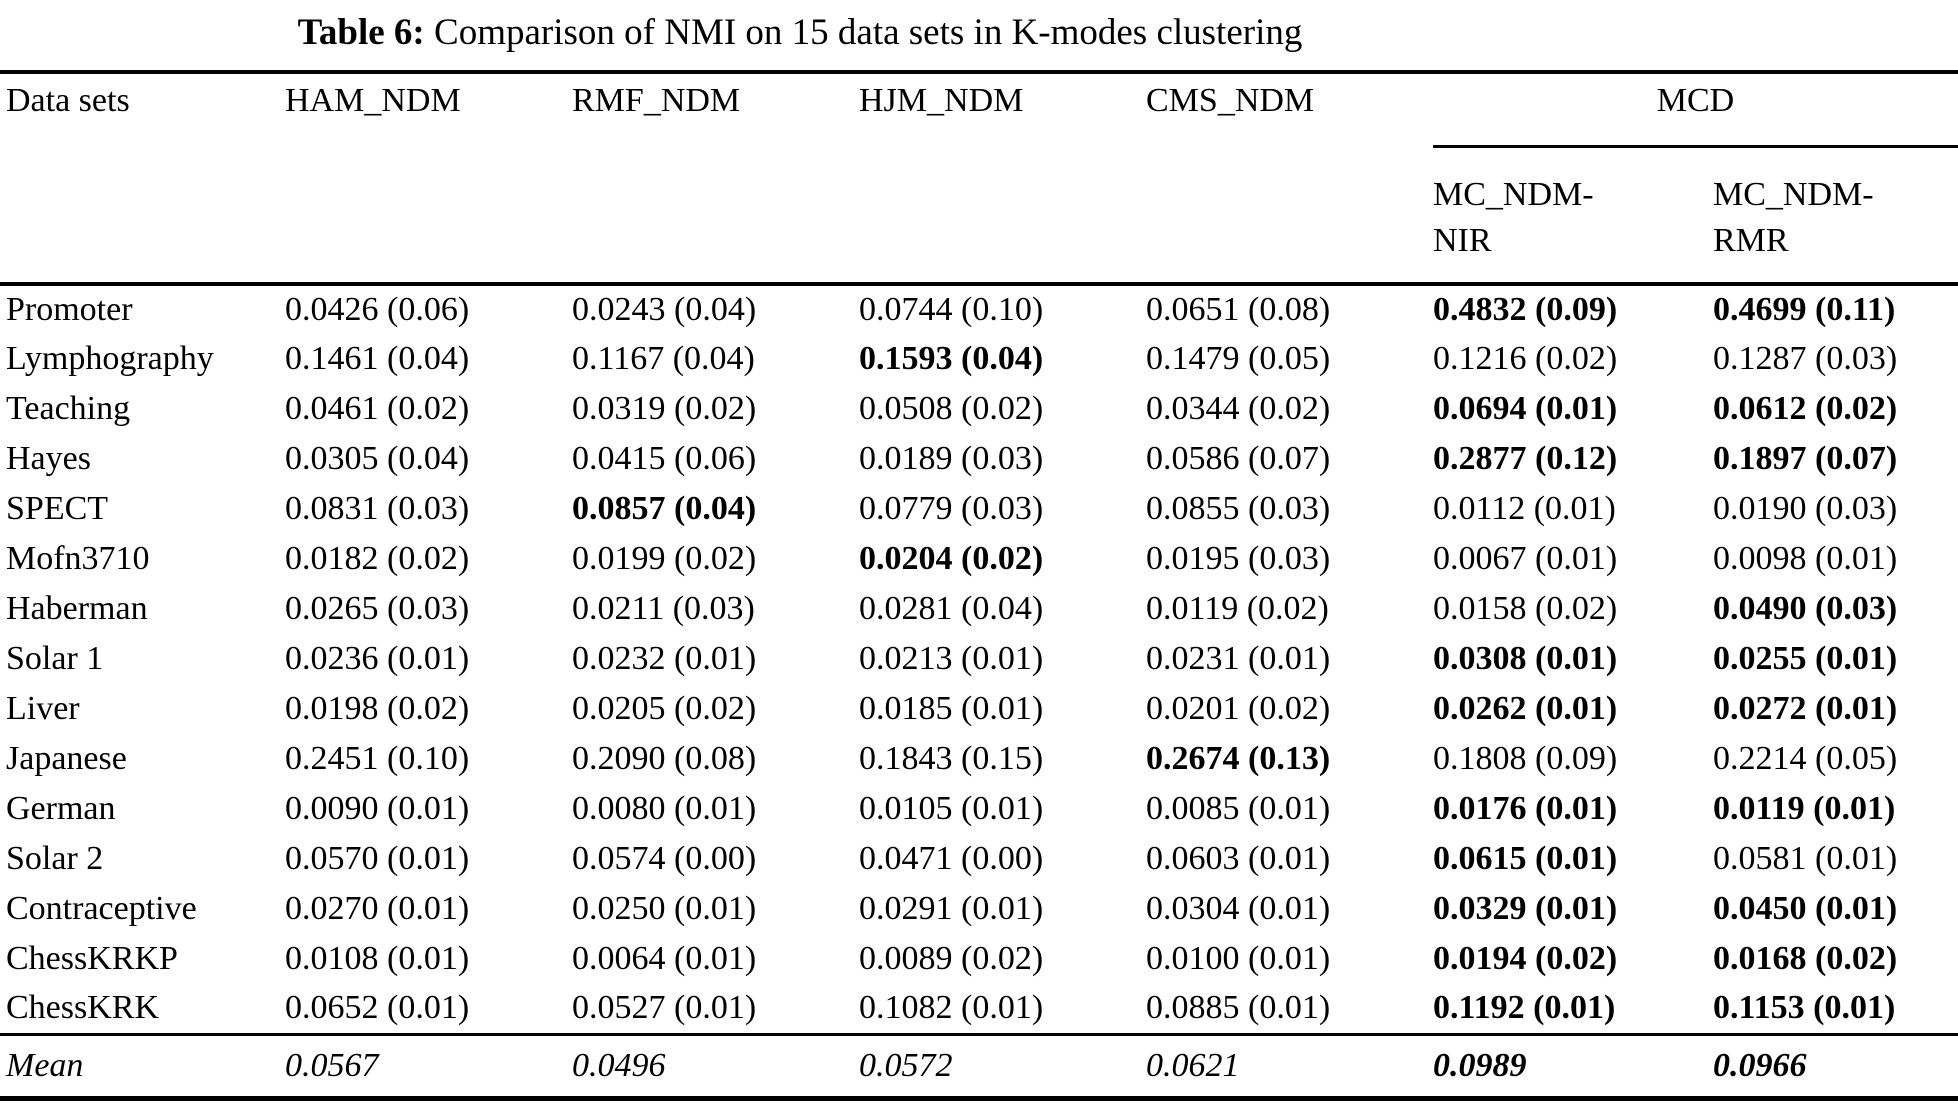  I want to click on col-header-line: MC_NDM-, so click(1513, 194).